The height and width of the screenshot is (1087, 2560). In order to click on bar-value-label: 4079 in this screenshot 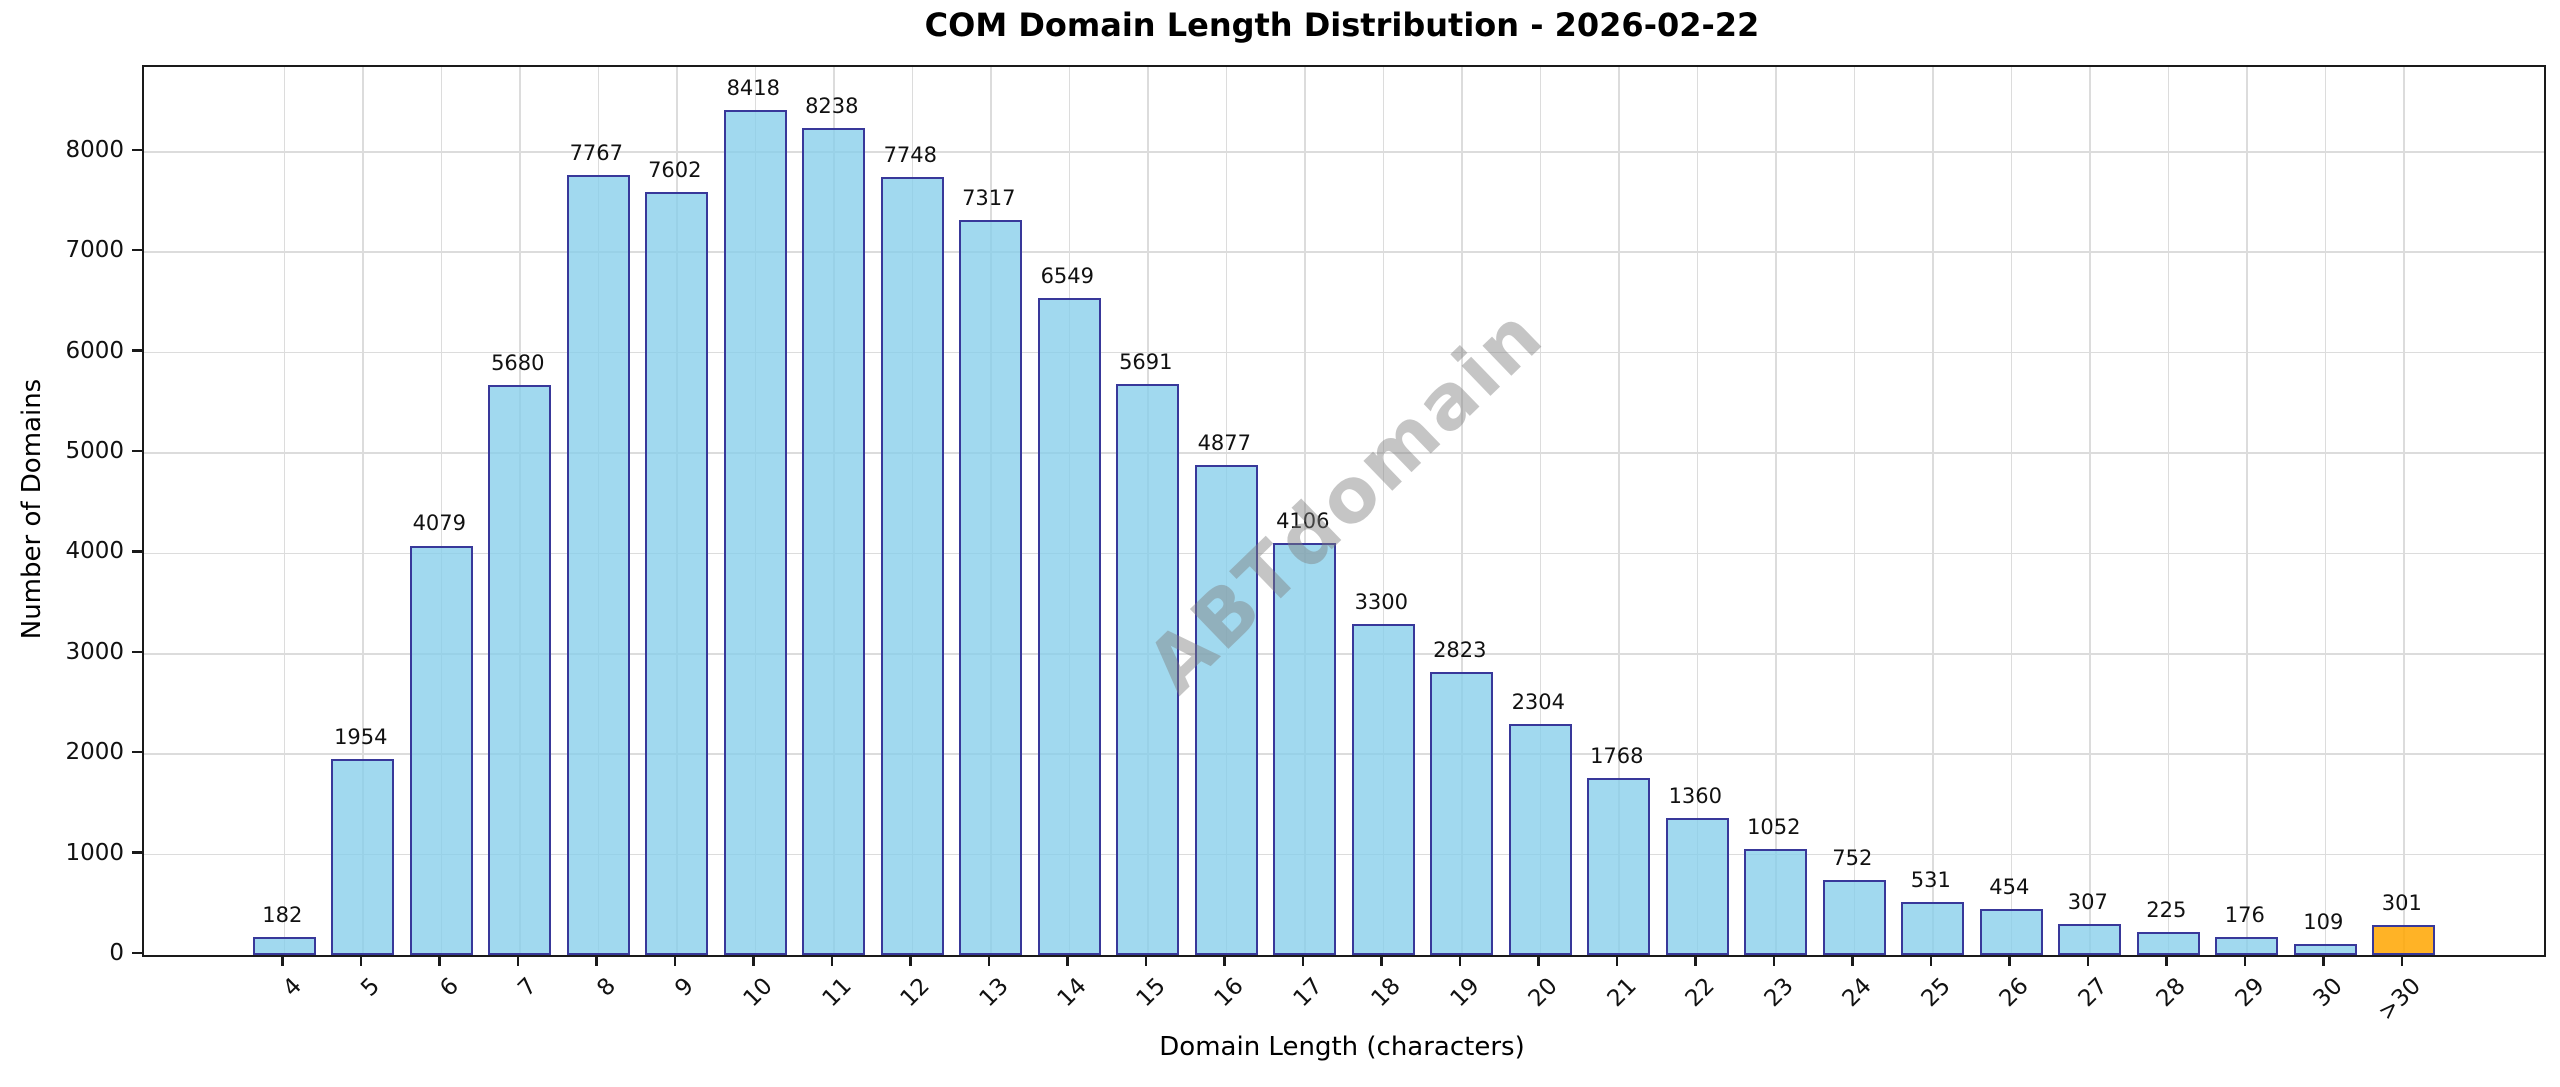, I will do `click(439, 523)`.